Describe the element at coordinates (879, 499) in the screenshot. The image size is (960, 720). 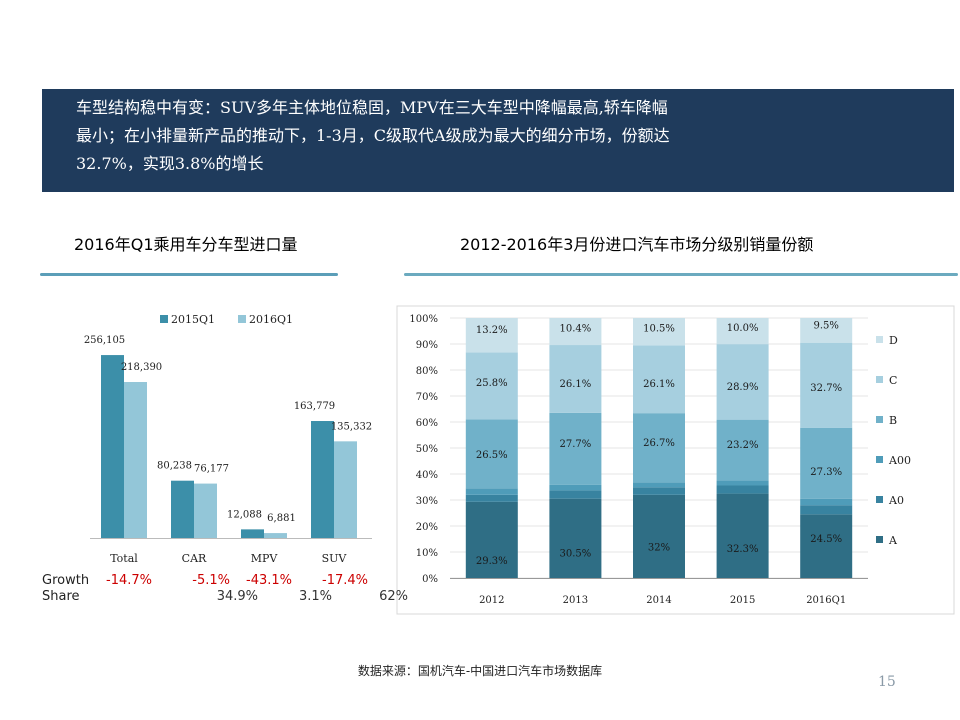
I see `legend-swatch-A0` at that location.